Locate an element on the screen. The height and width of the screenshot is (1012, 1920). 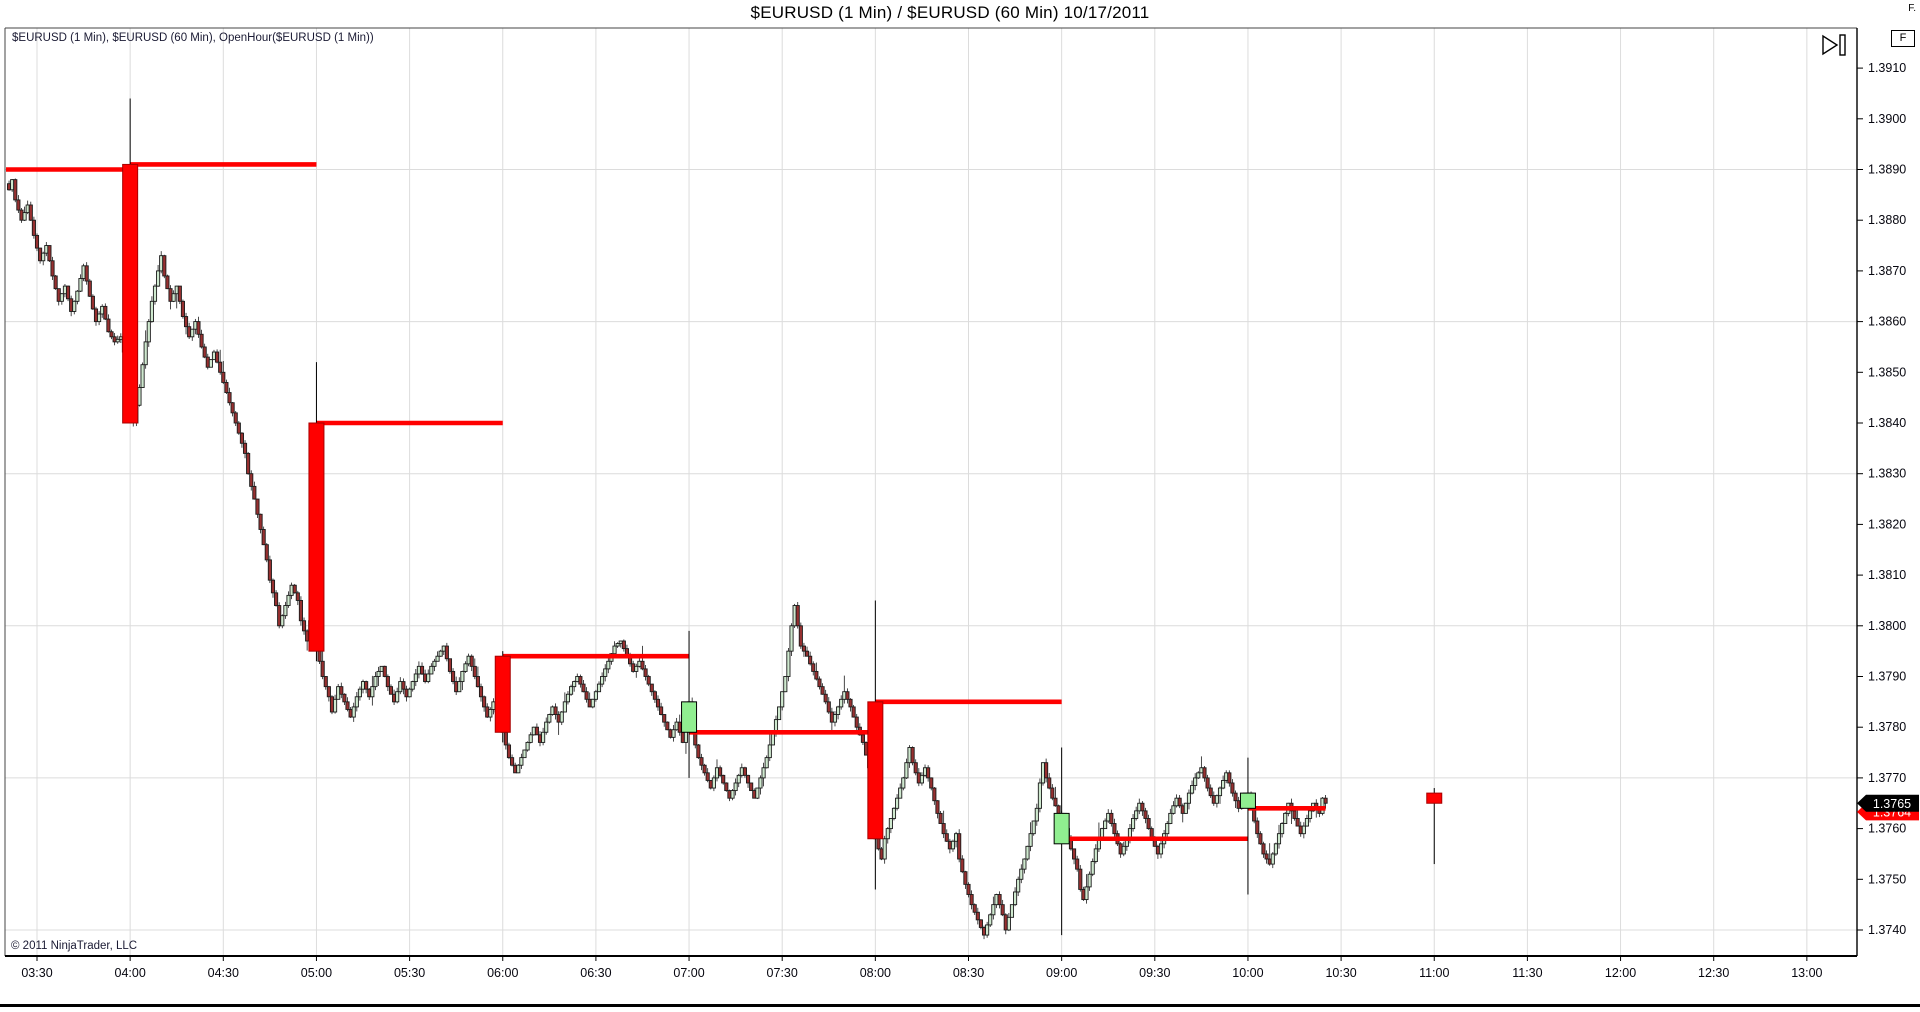
x-axis-label: 07:00 is located at coordinates (688, 973).